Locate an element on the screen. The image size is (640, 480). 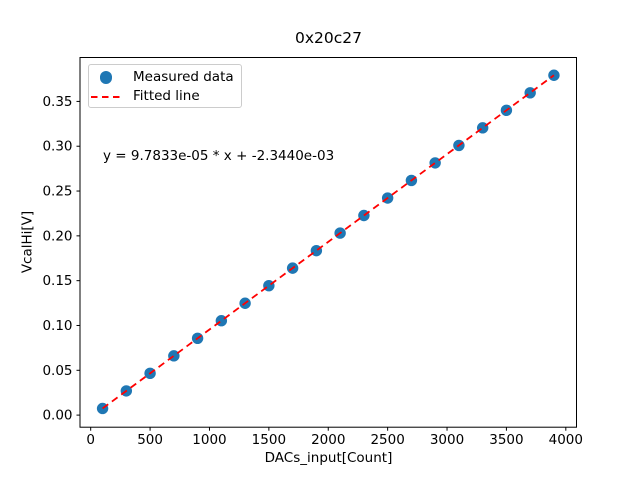
x-tick-label: 500 is located at coordinates (150, 440).